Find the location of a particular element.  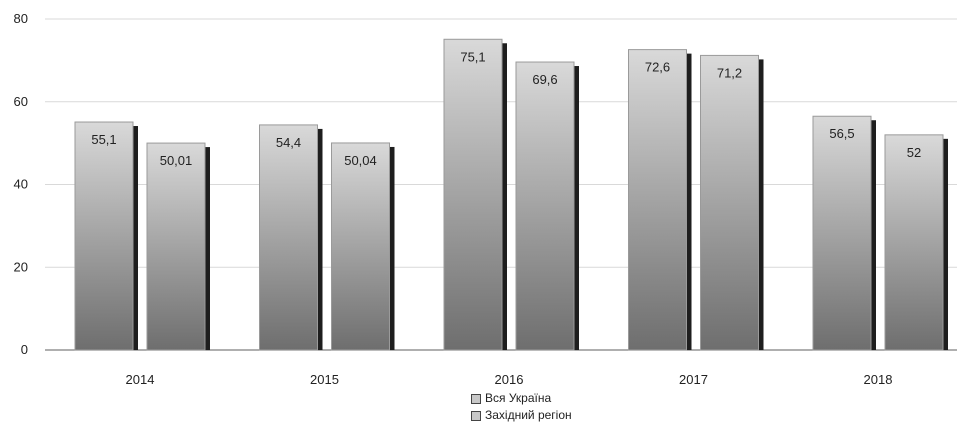

y-tick-label: 20 is located at coordinates (21, 266).